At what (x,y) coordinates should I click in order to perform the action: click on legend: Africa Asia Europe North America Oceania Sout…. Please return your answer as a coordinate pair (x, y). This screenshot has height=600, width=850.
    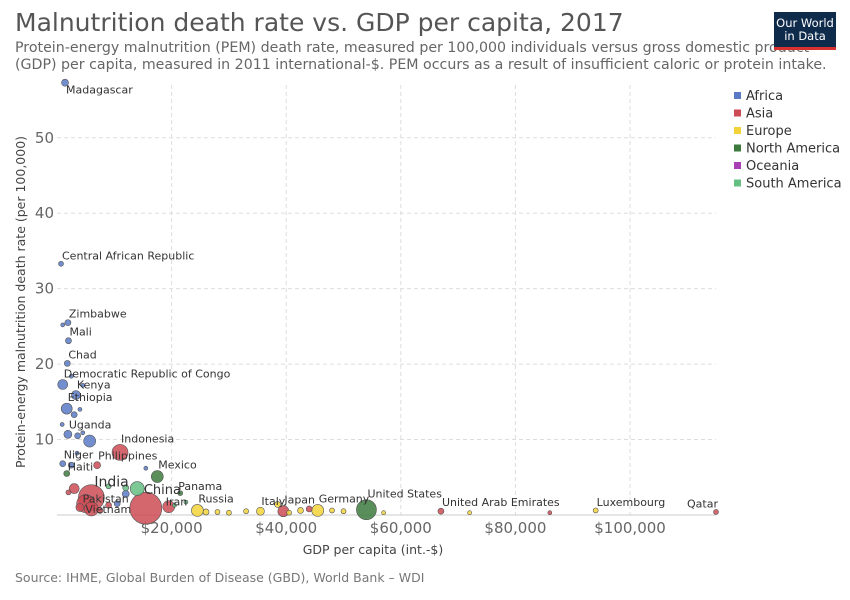
    Looking at the image, I should click on (788, 140).